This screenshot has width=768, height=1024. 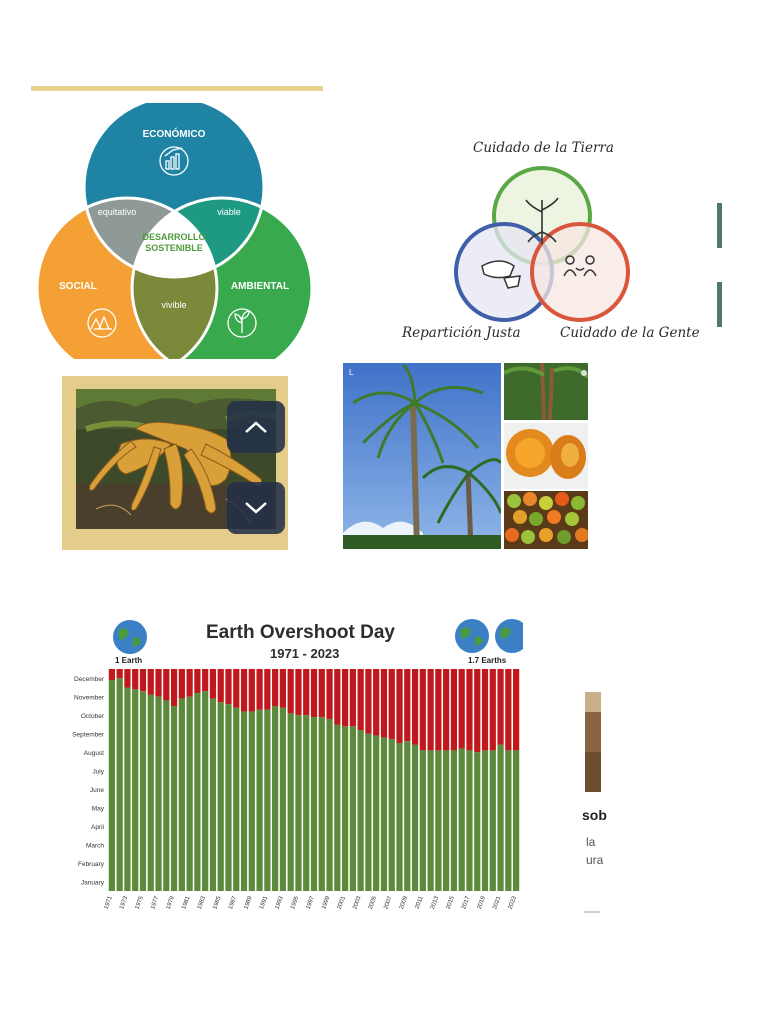 I want to click on x-tick-label: 1987, so click(x=233, y=902).